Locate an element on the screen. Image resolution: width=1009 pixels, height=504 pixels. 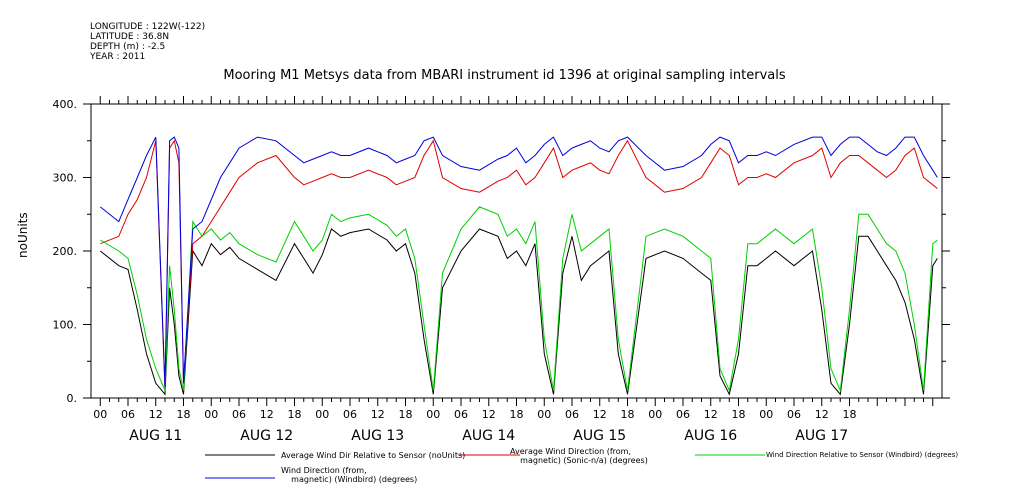
year-label: YEAR : 2011 is located at coordinates (118, 57).